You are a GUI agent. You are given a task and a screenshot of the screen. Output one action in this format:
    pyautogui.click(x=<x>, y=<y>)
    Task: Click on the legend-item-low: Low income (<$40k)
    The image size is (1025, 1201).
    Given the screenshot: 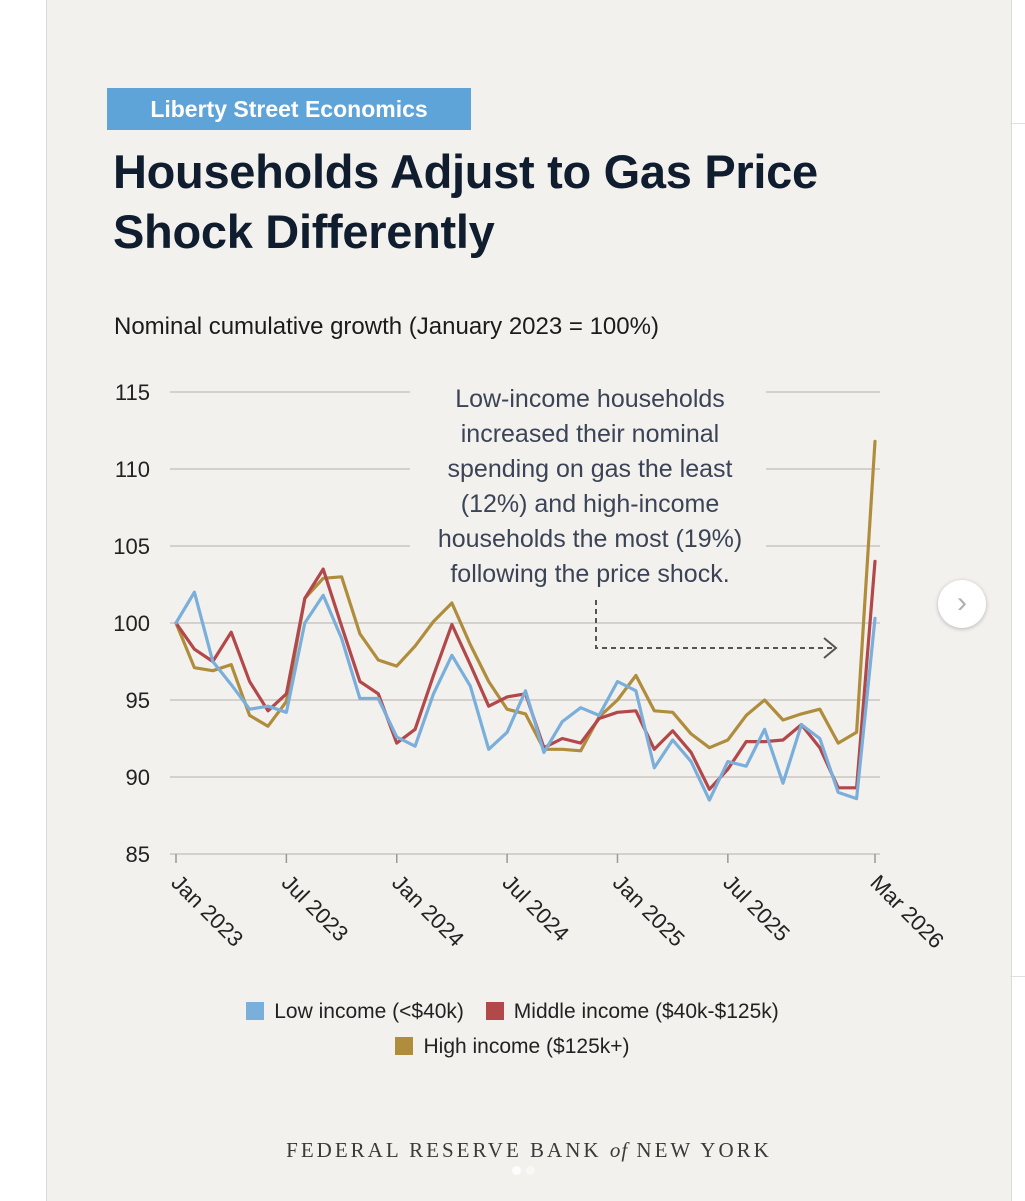 What is the action you would take?
    pyautogui.click(x=355, y=1012)
    